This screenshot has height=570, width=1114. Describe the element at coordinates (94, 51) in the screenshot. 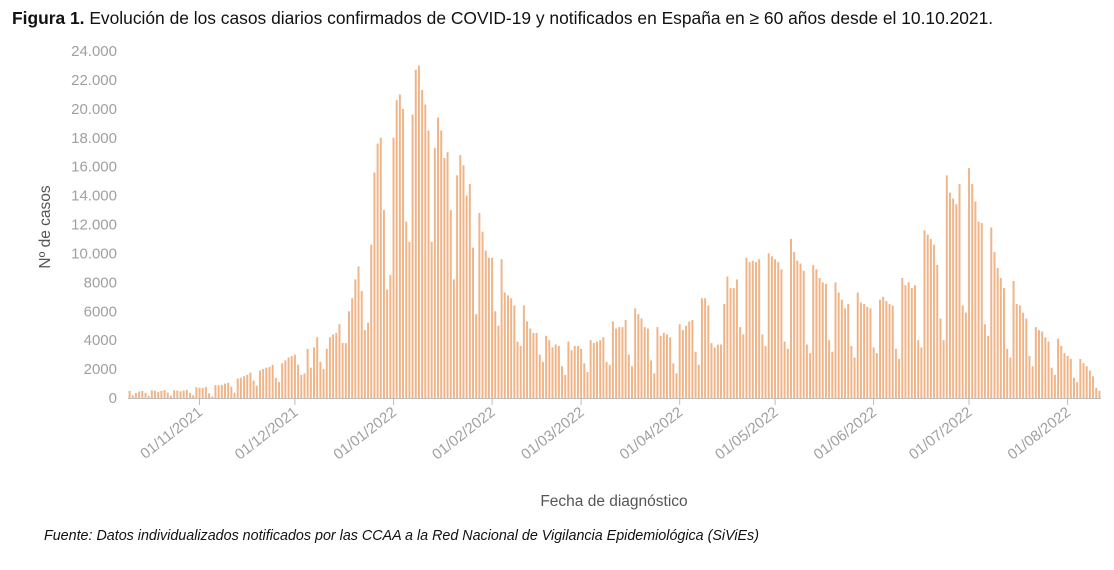

I see `y-tick-label: 24.000` at that location.